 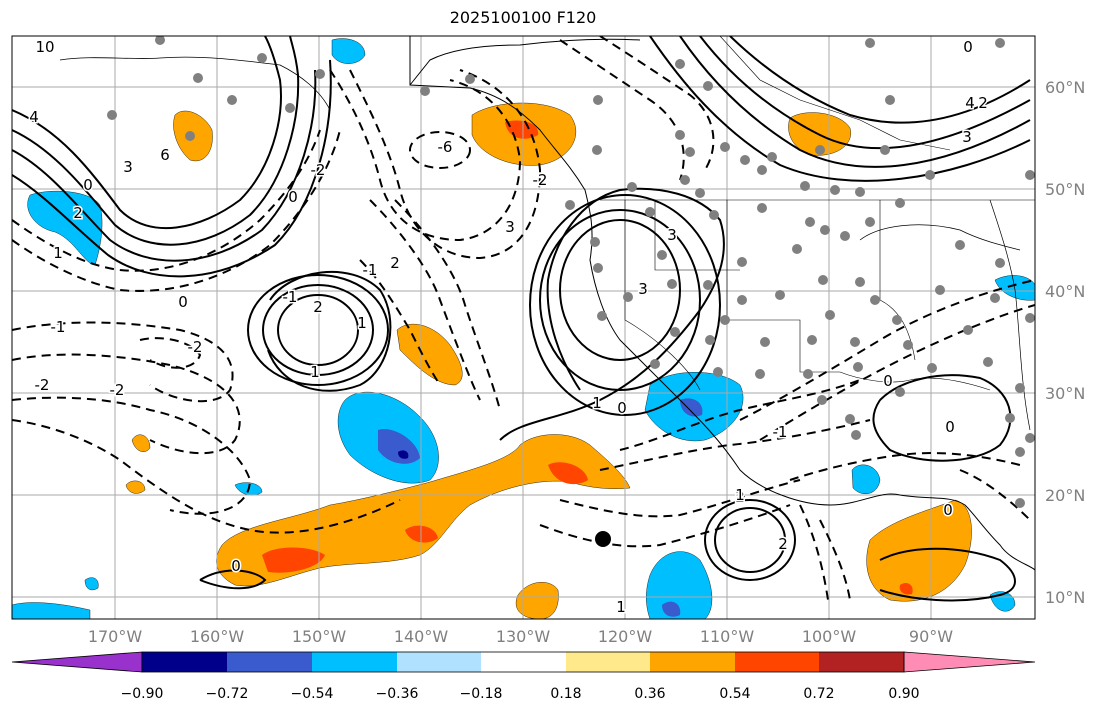 What do you see at coordinates (319, 636) in the screenshot?
I see `lon-label: 150°W` at bounding box center [319, 636].